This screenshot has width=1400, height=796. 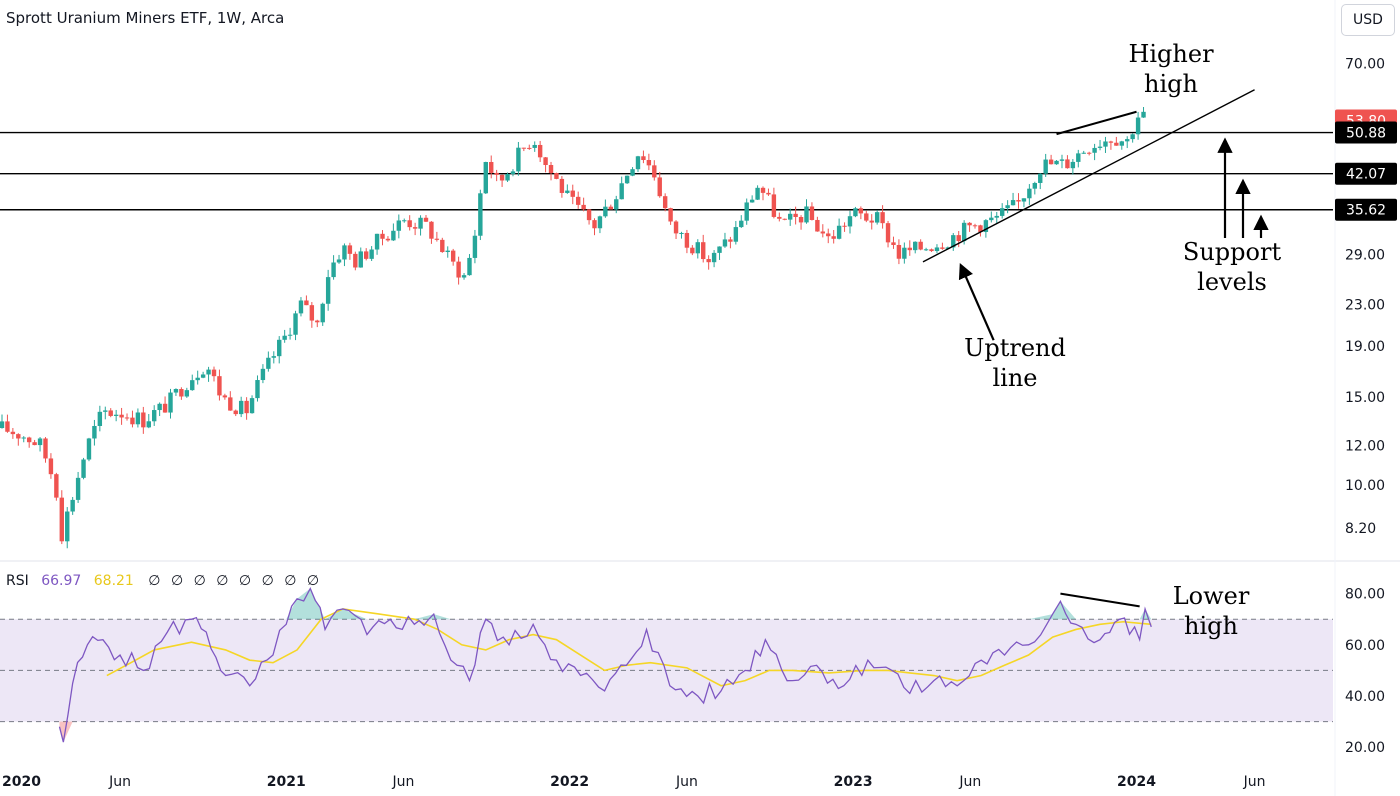 What do you see at coordinates (1096, 123) in the screenshot?
I see `higher-high-line` at bounding box center [1096, 123].